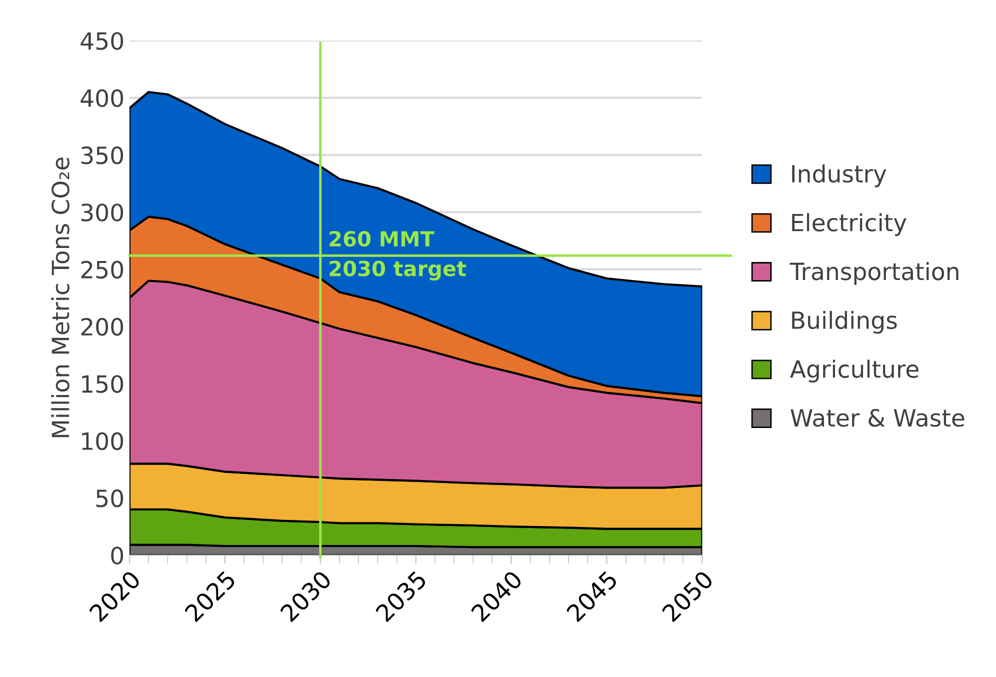  Describe the element at coordinates (103, 441) in the screenshot. I see `y-tick-label: 100` at that location.